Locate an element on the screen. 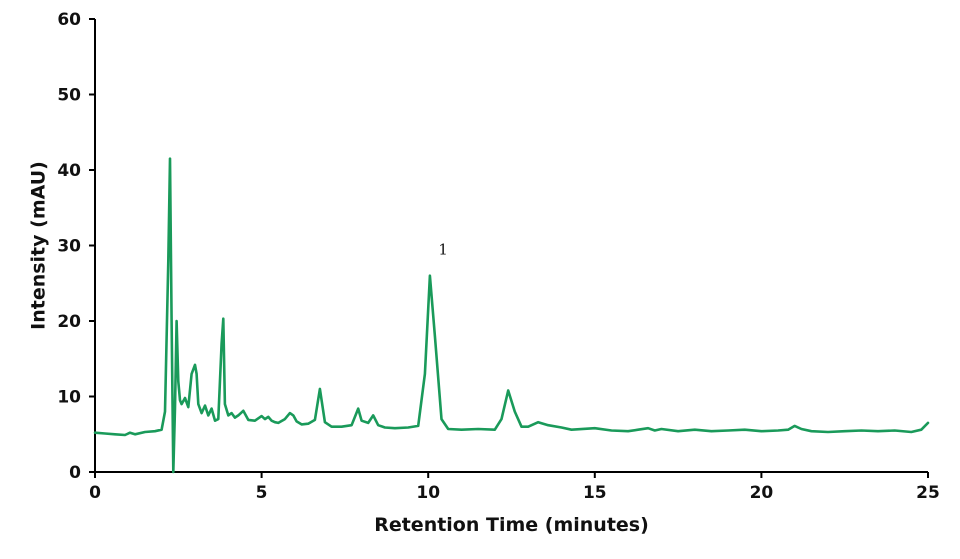 The height and width of the screenshot is (559, 960). y-tick-label: 20 is located at coordinates (69, 322).